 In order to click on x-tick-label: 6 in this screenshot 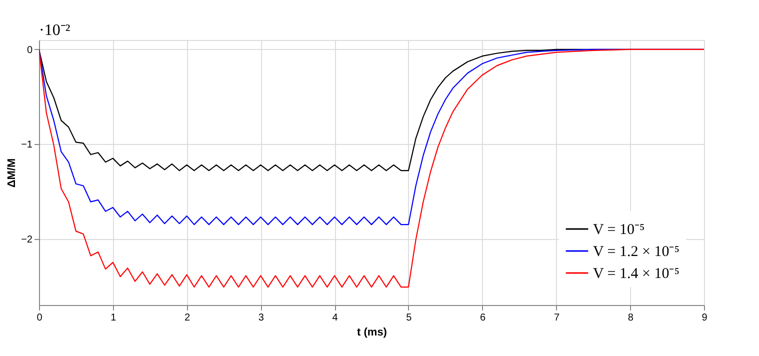, I will do `click(483, 318)`.